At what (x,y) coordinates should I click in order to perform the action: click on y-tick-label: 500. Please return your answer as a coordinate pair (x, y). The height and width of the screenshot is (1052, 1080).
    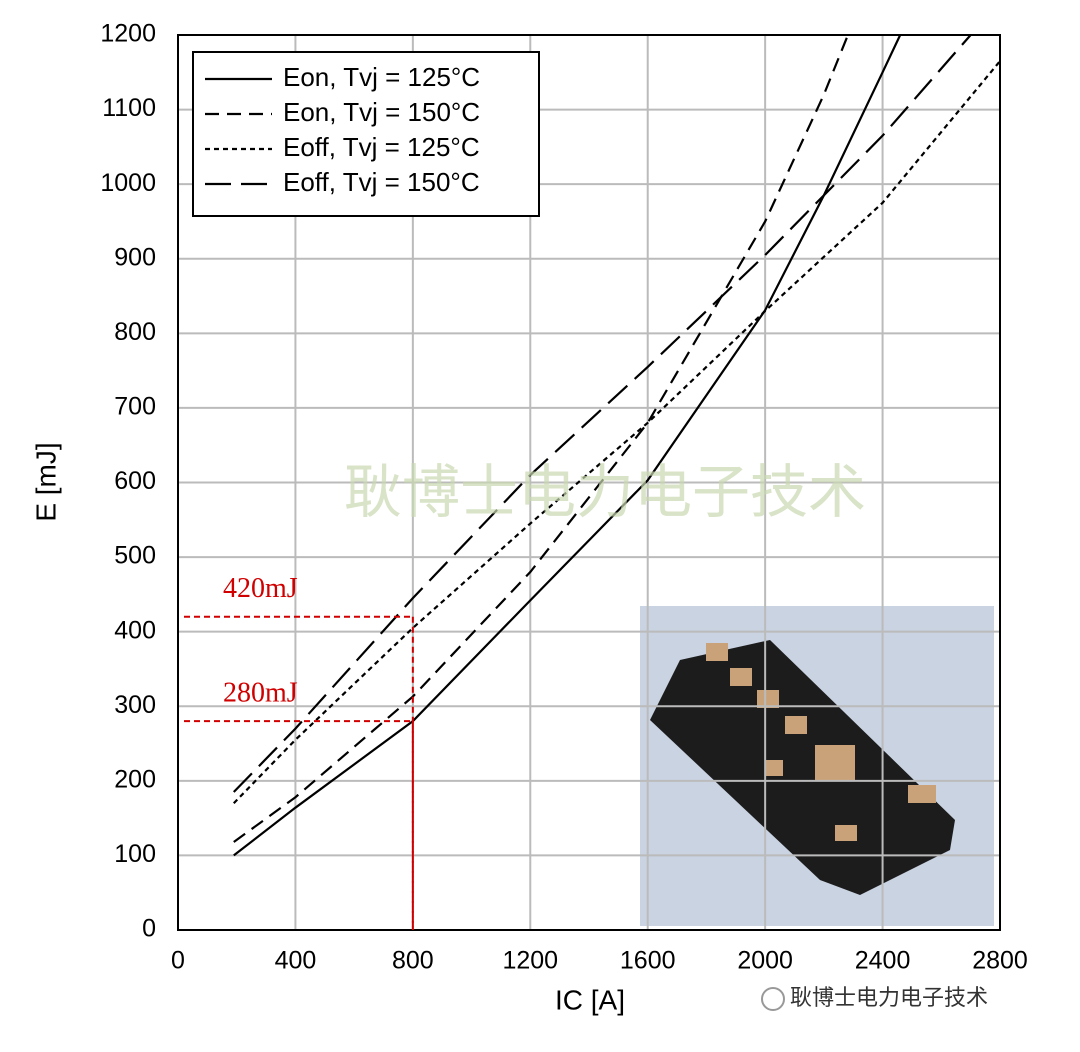
    Looking at the image, I should click on (135, 556).